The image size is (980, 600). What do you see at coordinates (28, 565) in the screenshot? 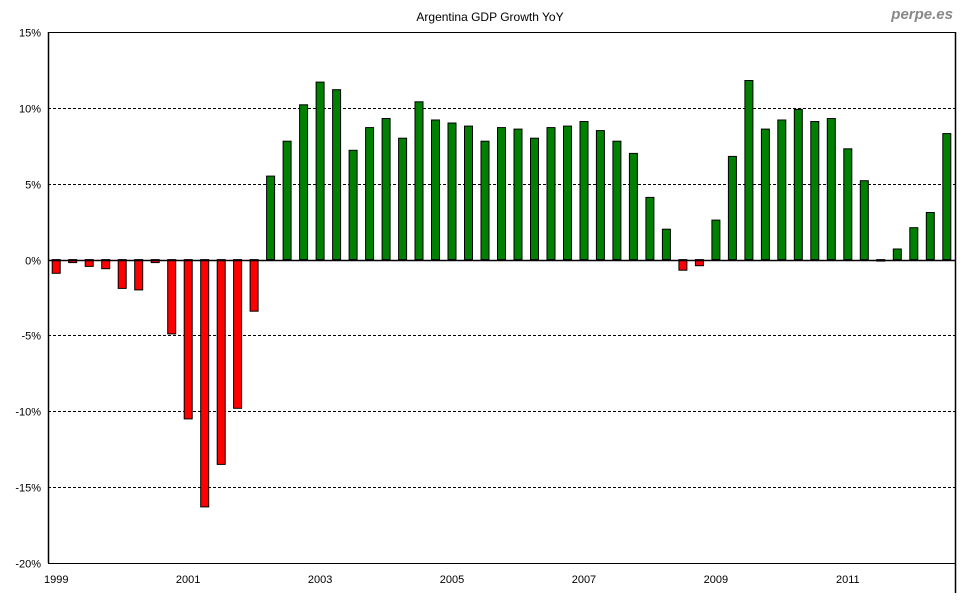
I see `y-tick-label: -20%` at bounding box center [28, 565].